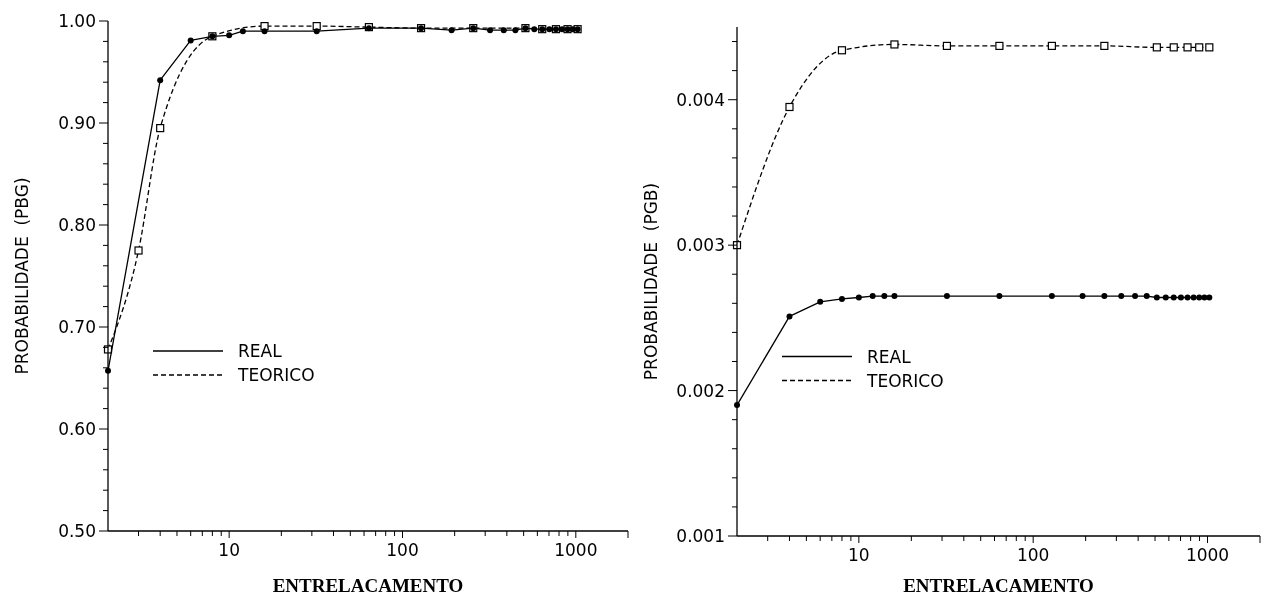 The width and height of the screenshot is (1278, 602). I want to click on y-tick-label: 0.001, so click(700, 536).